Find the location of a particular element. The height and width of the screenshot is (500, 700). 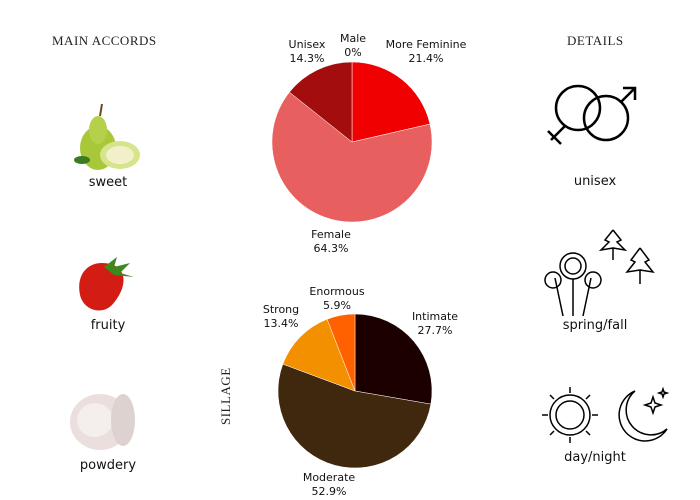

flowers-leaves-icon is located at coordinates (599, 273).